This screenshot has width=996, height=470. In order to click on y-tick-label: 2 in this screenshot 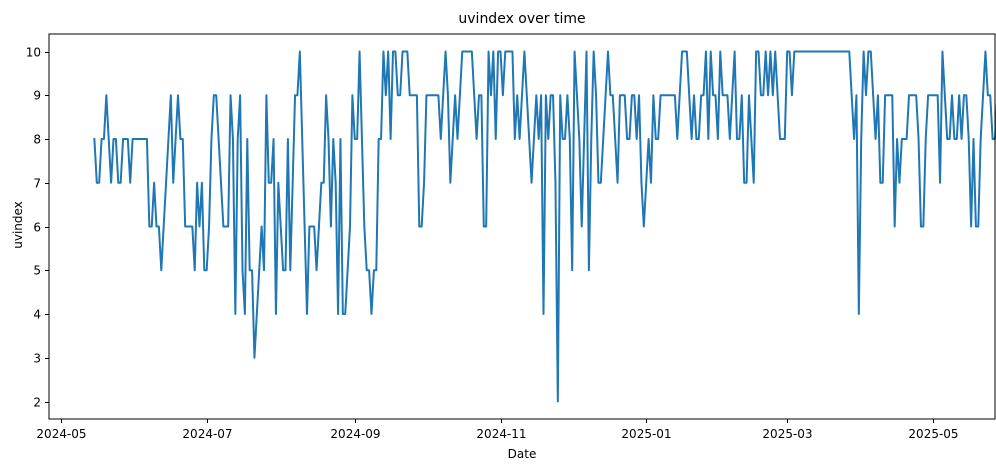, I will do `click(37, 403)`.